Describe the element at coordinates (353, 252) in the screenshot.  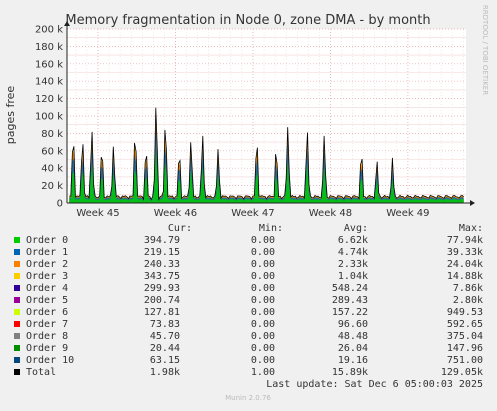
I see `legend-avg-value: 4.74k` at that location.